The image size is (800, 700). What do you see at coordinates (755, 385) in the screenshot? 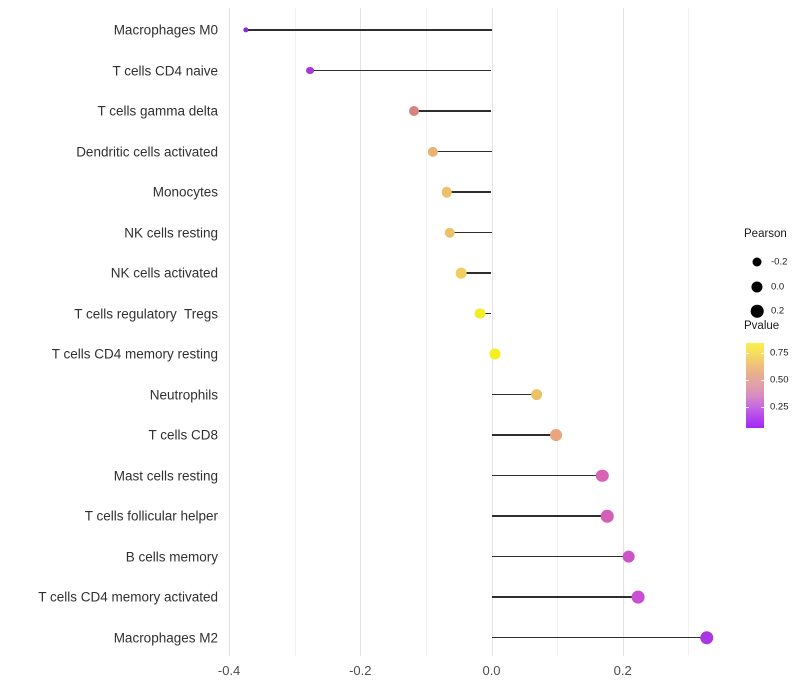
I see `pvalue-colorbar` at bounding box center [755, 385].